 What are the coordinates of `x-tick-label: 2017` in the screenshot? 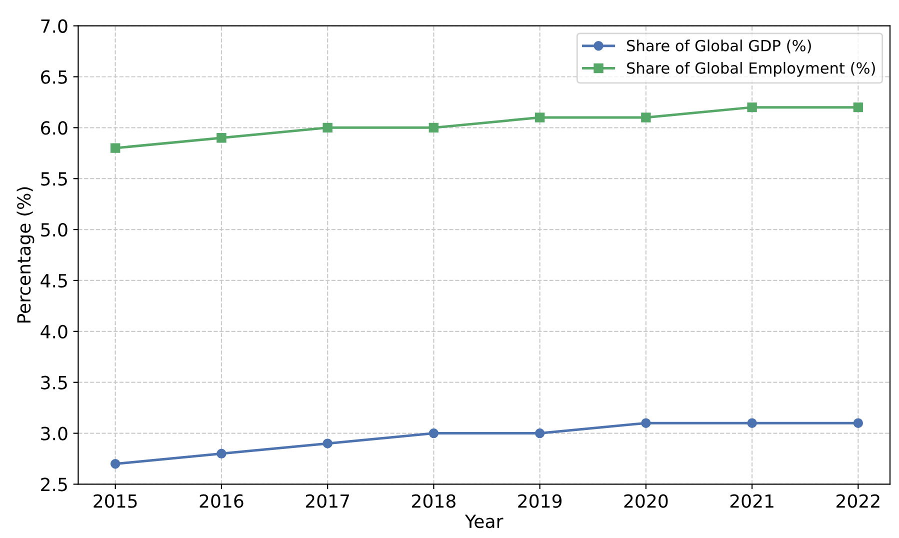 It's located at (328, 501).